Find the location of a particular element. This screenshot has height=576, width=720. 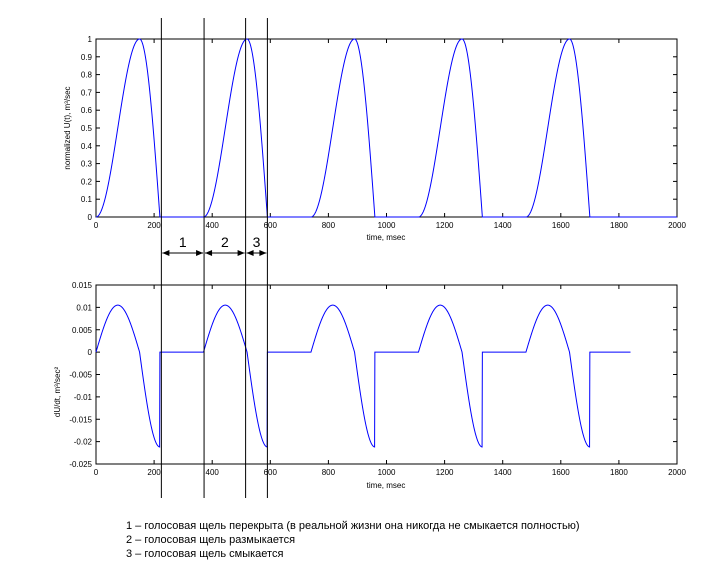

top-xtick-label: 1200 is located at coordinates (445, 225).